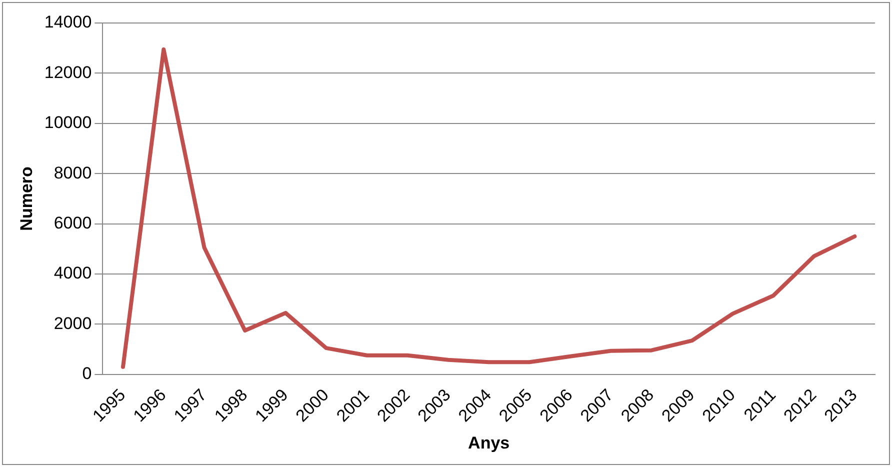 This screenshot has width=892, height=467. What do you see at coordinates (489, 442) in the screenshot?
I see `x-axis-title: Anys` at bounding box center [489, 442].